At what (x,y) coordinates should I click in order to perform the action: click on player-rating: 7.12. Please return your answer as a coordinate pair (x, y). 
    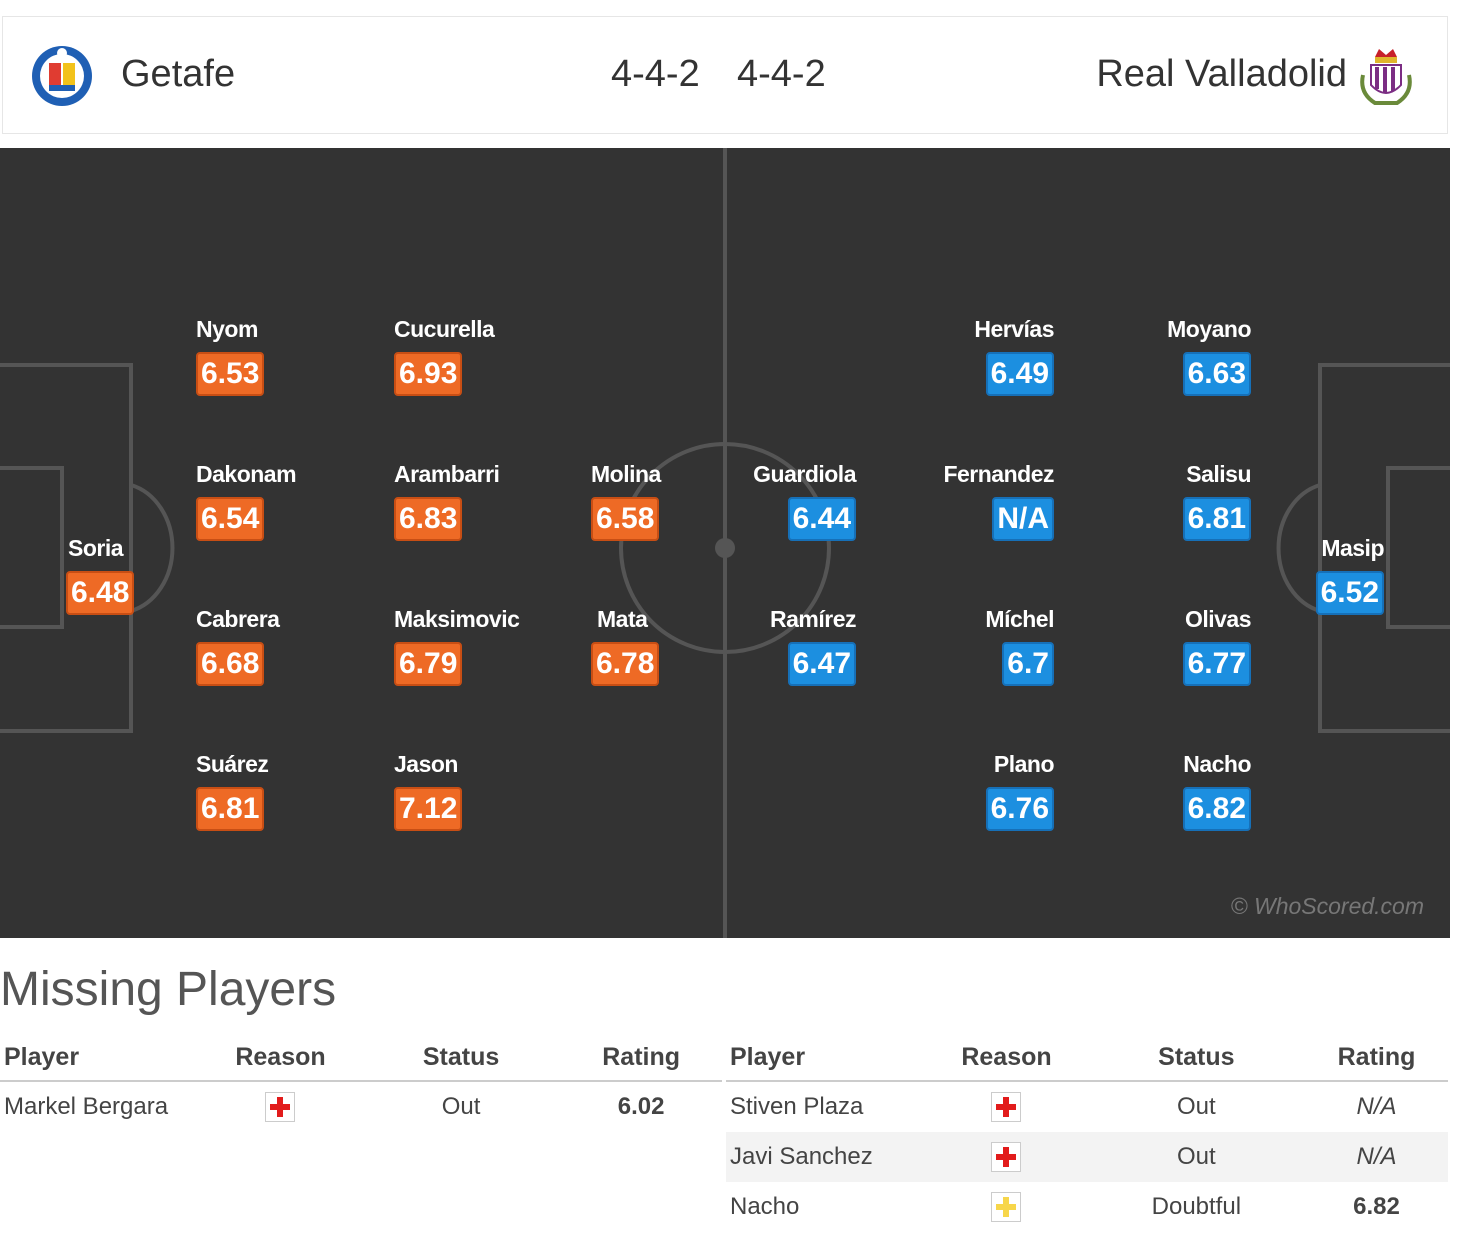
    Looking at the image, I should click on (428, 809).